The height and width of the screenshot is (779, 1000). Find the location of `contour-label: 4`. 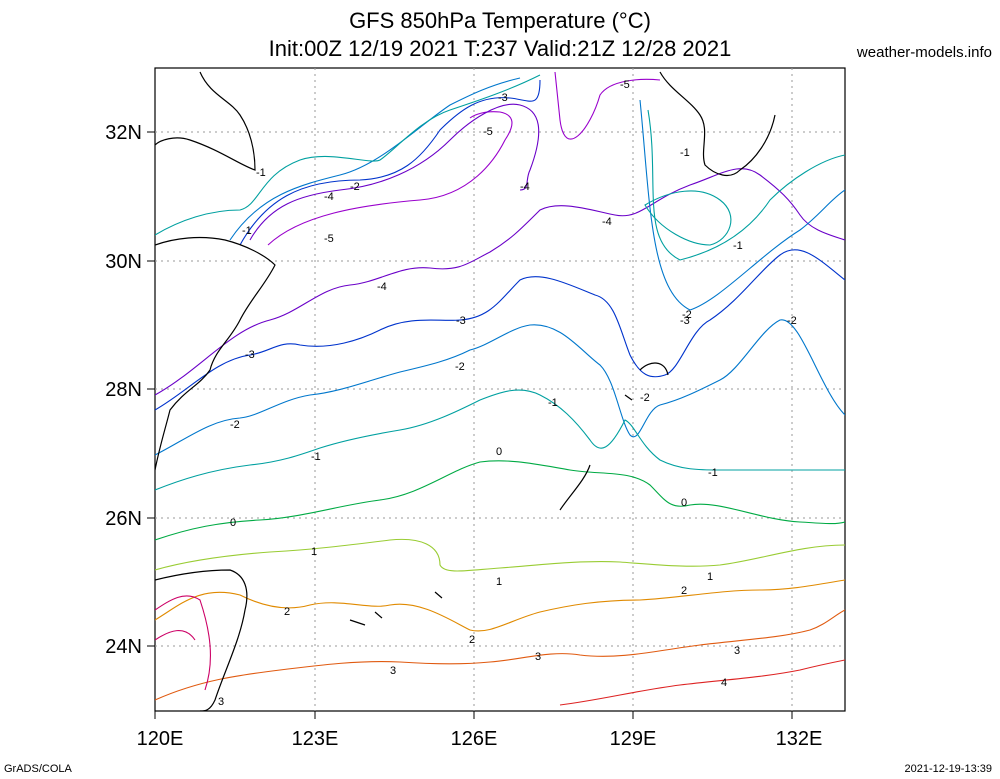

contour-label: 4 is located at coordinates (724, 683).